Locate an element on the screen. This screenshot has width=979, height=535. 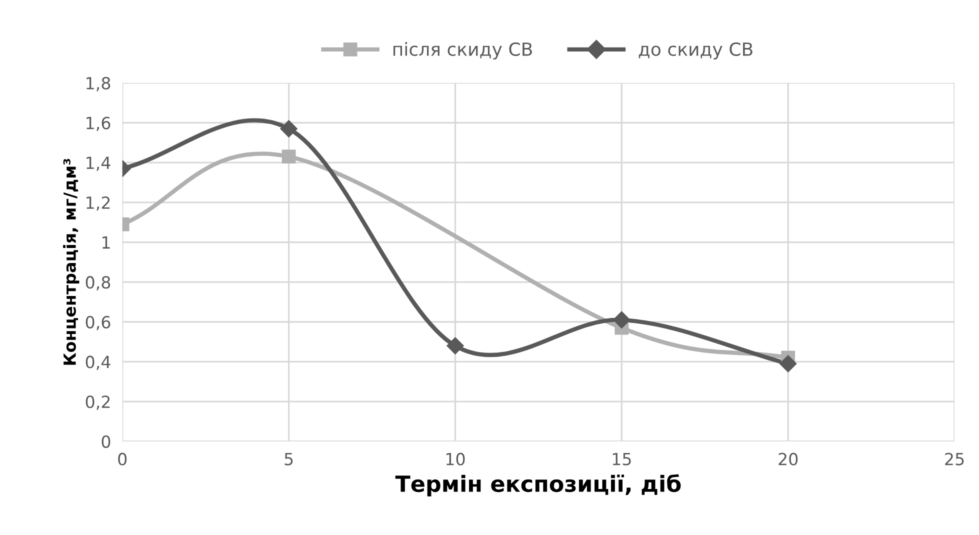
y-tick-label: 0,2 is located at coordinates (98, 403).